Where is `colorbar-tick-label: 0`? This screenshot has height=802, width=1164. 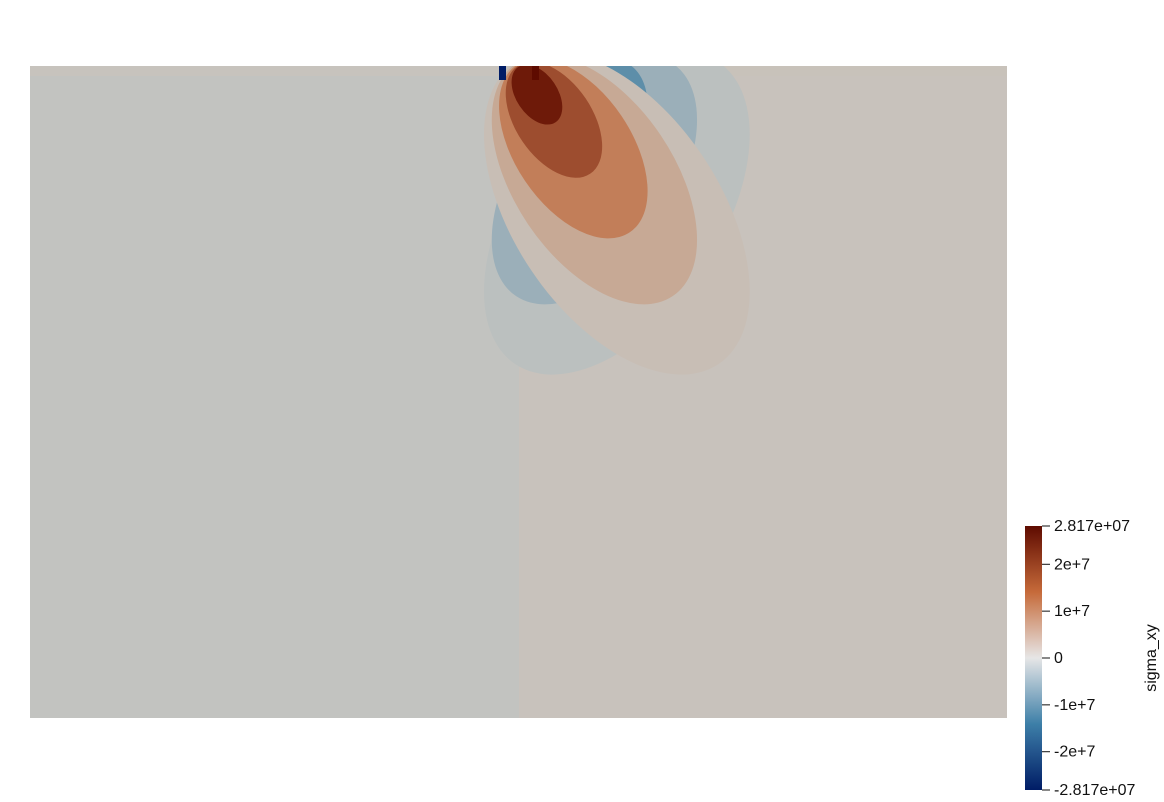
colorbar-tick-label: 0 is located at coordinates (1058, 658).